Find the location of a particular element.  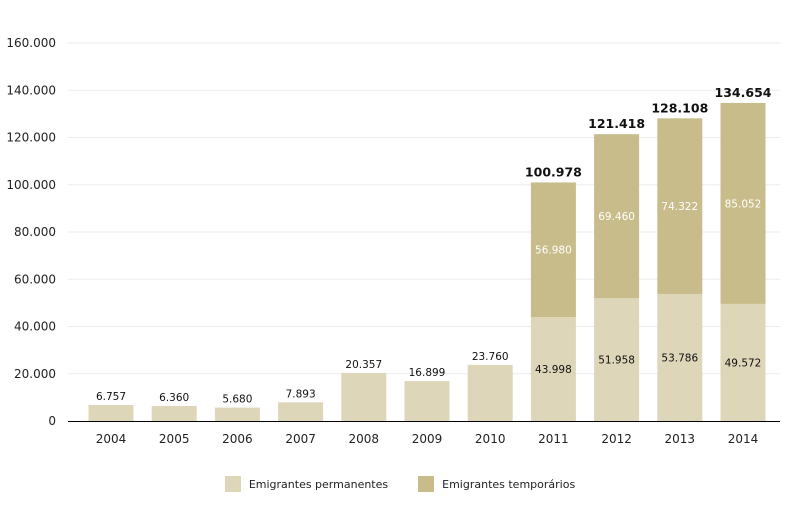

legend-item-permanentes: Emigrantes permanentes is located at coordinates (306, 484).